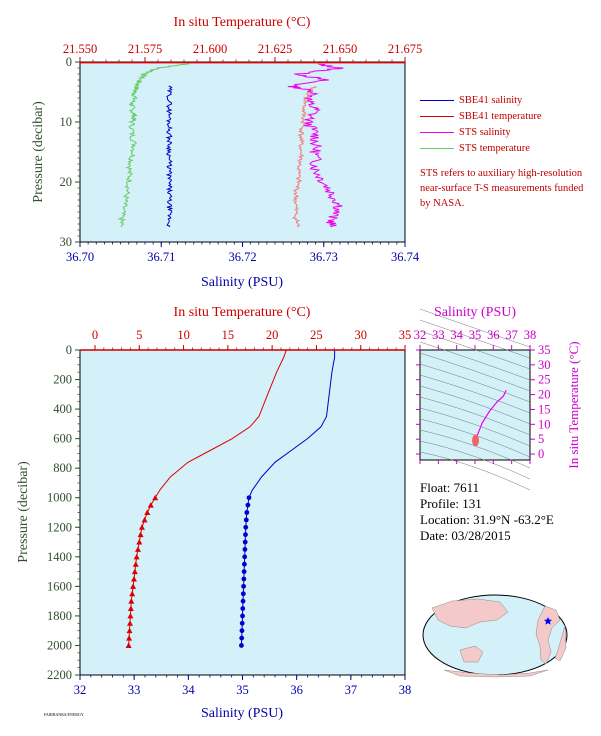  I want to click on top-series-sbe41-temperature, so click(304, 156).